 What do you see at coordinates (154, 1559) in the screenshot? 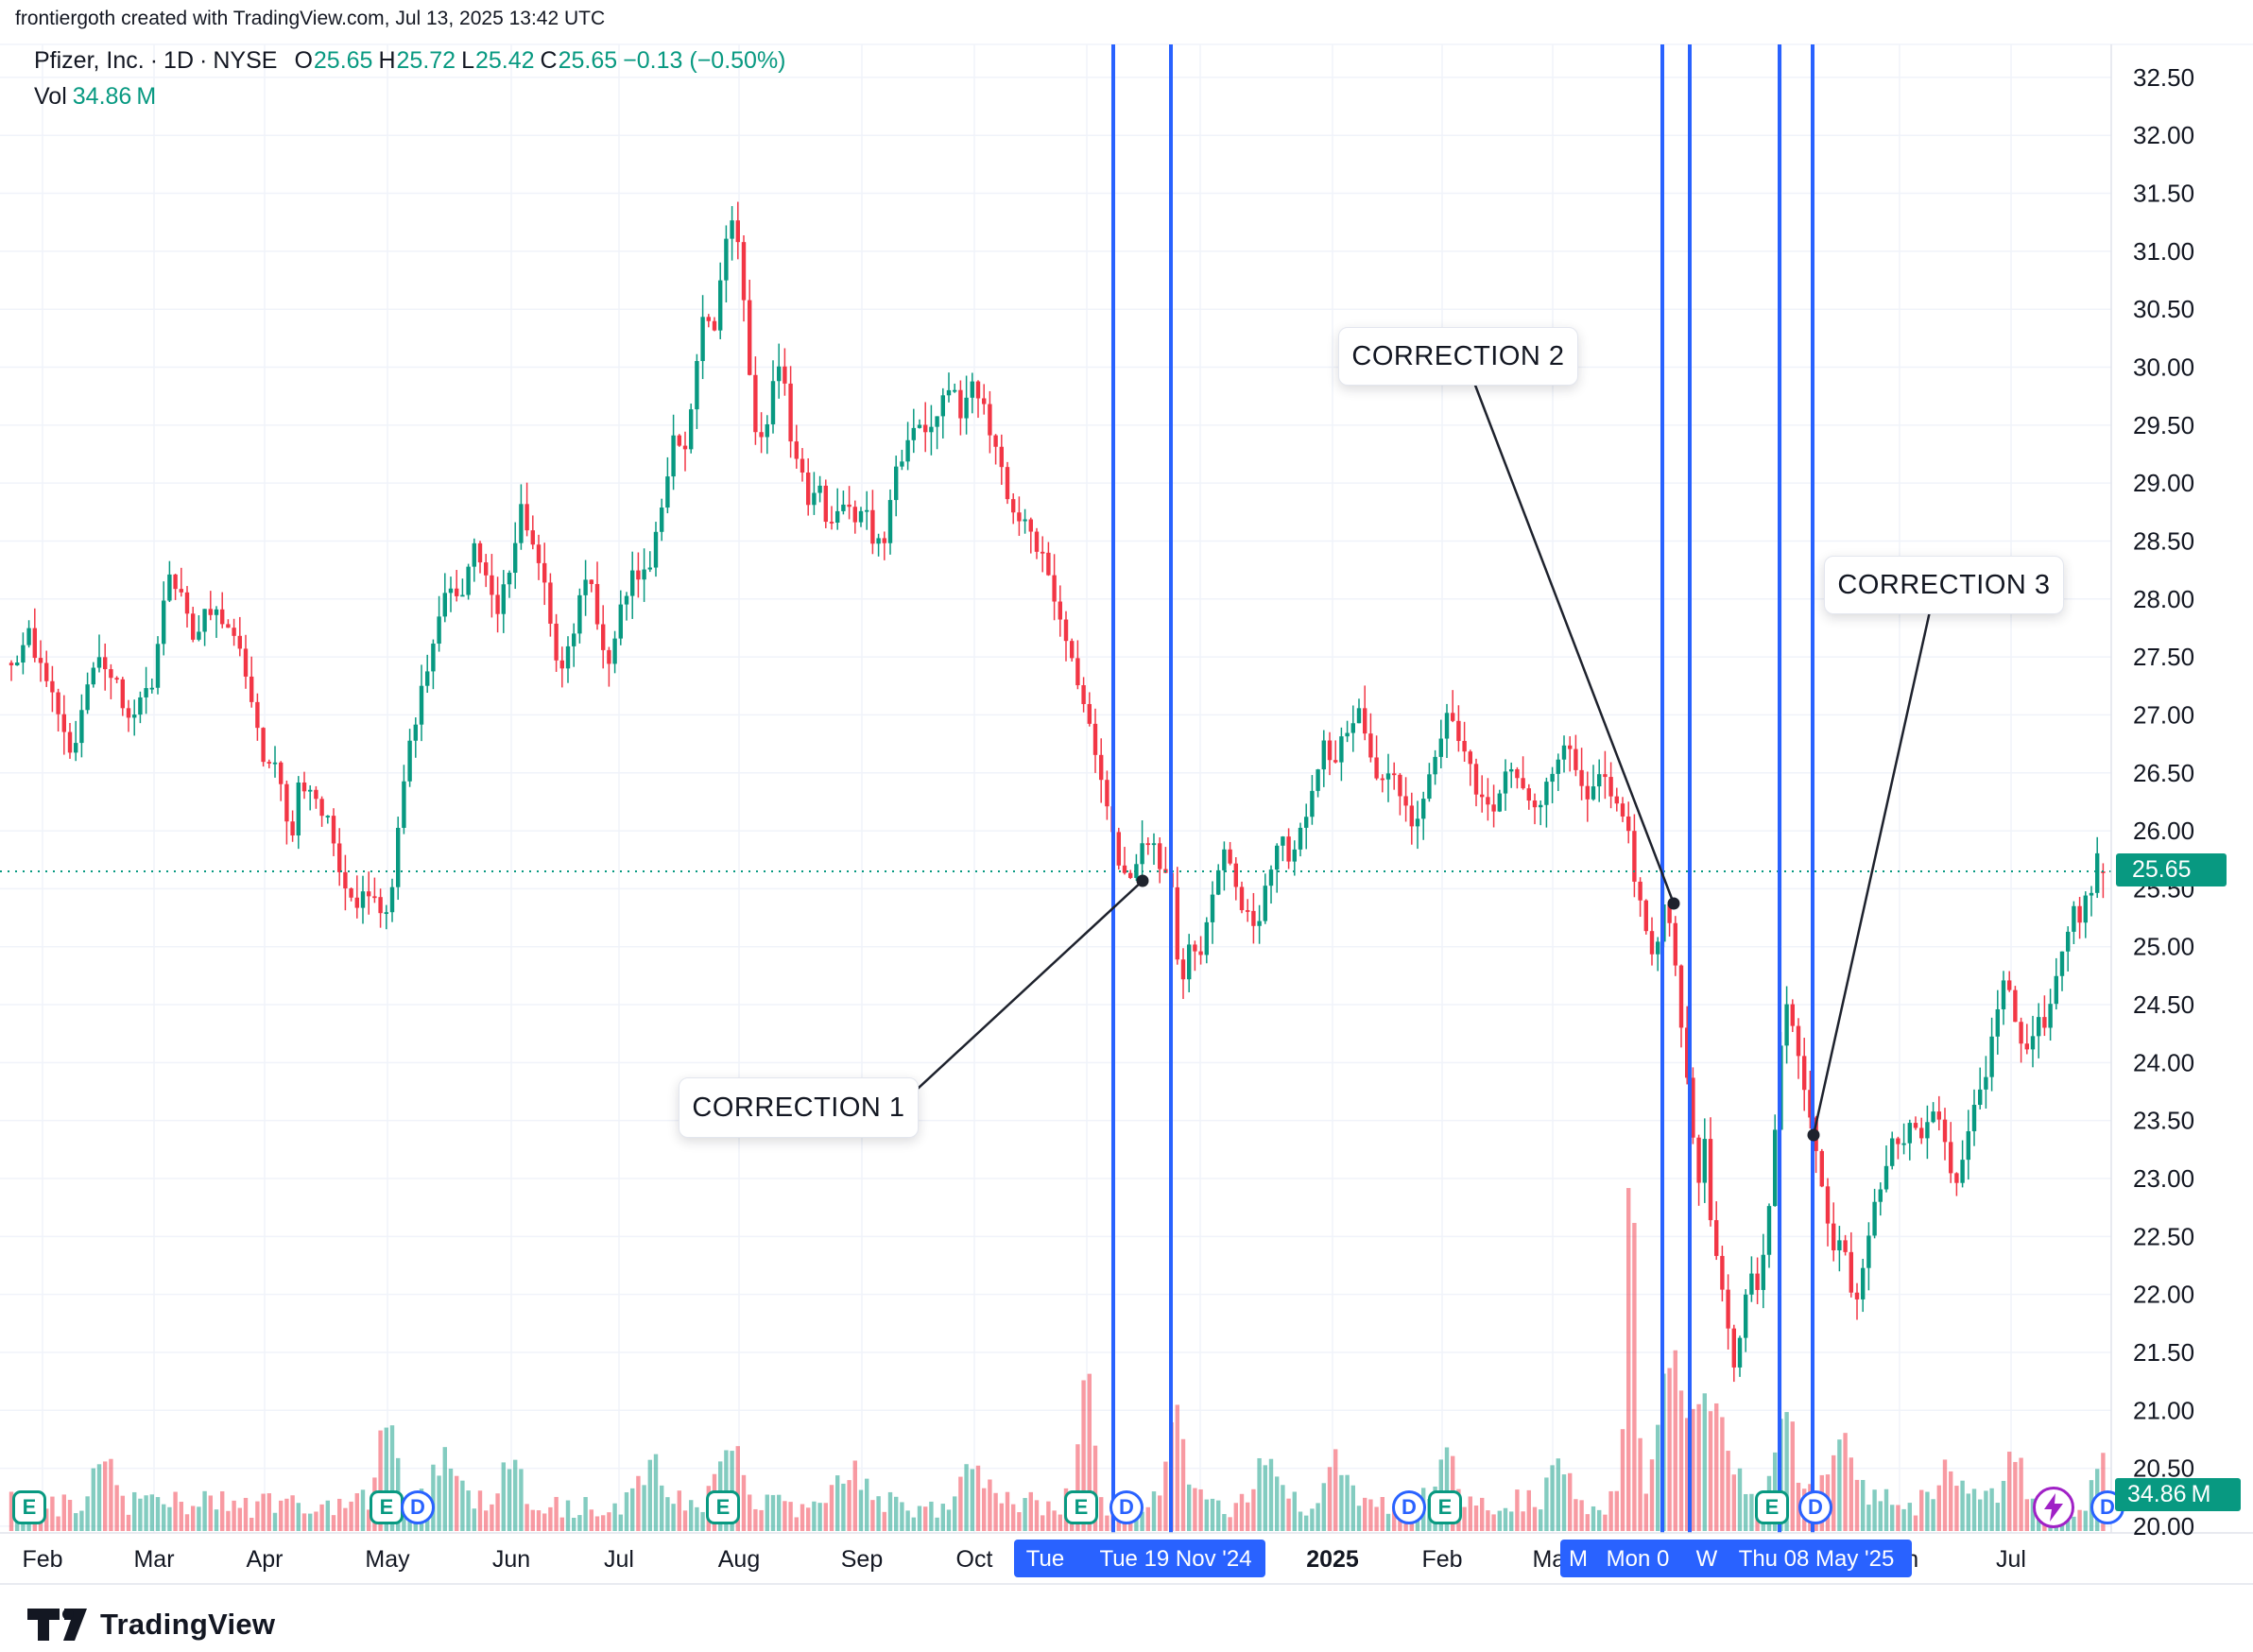
I see `time-axis-label: Mar` at bounding box center [154, 1559].